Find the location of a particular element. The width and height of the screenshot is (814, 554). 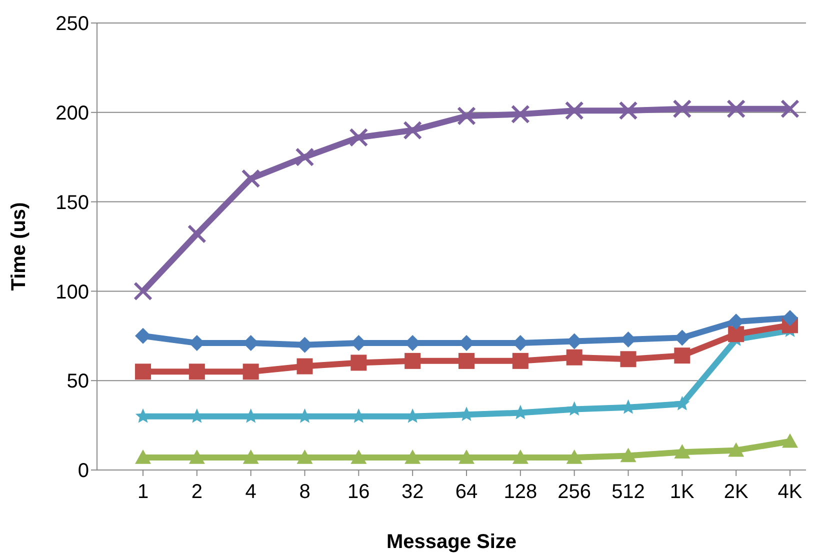

x-tick-label: 1K is located at coordinates (683, 492).